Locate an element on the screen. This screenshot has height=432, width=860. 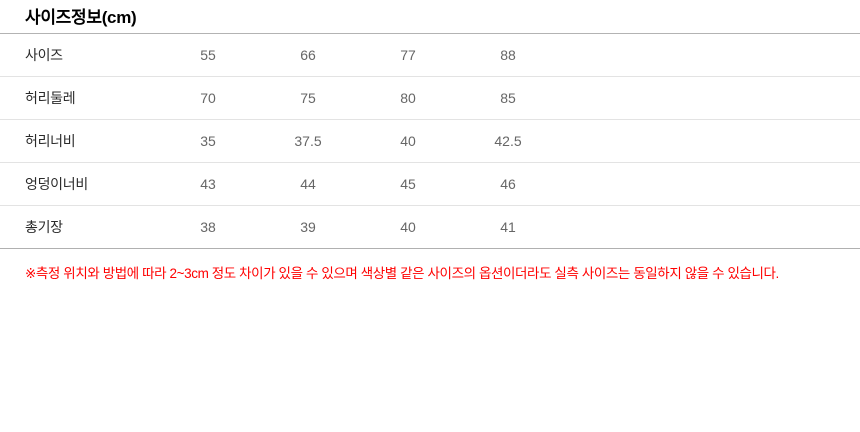
table-row: 허리둘레 70 75 80 85 is located at coordinates (430, 98).